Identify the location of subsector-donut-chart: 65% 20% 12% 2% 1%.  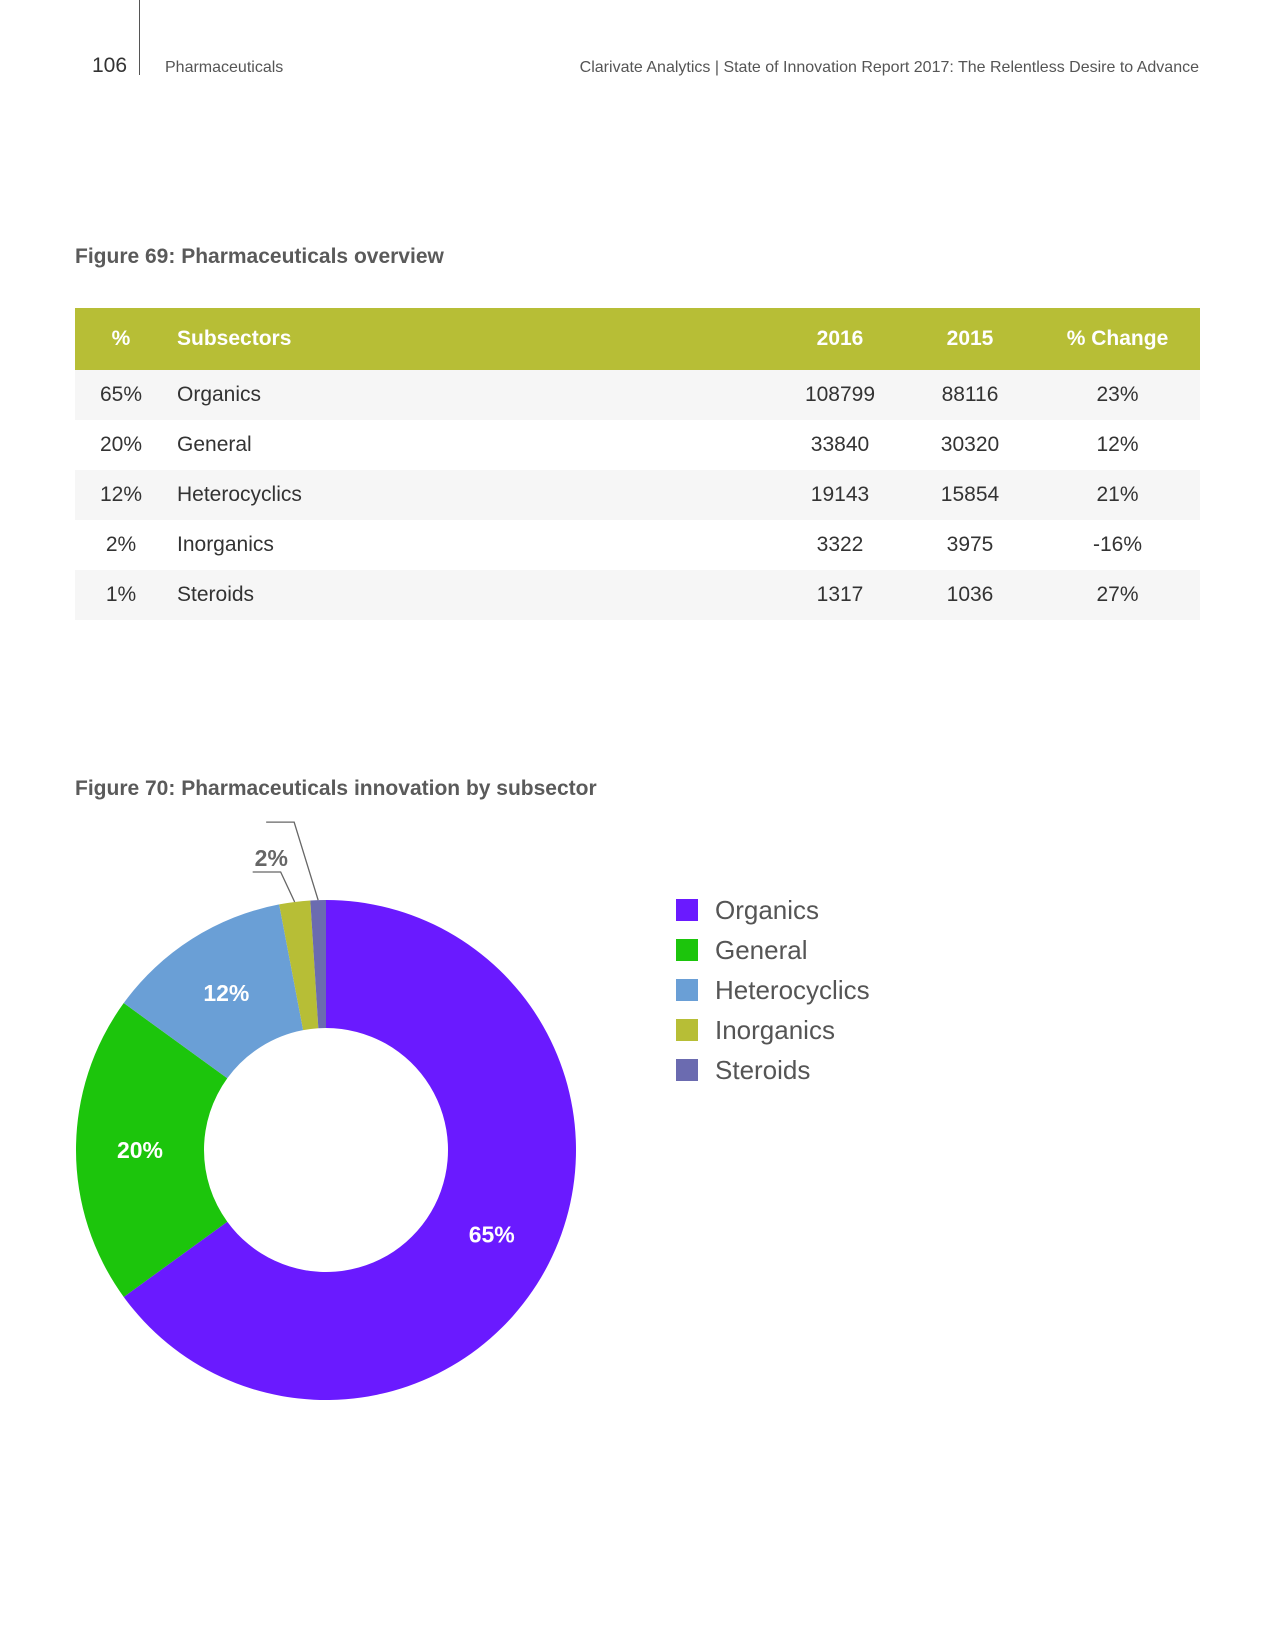
(325, 1110).